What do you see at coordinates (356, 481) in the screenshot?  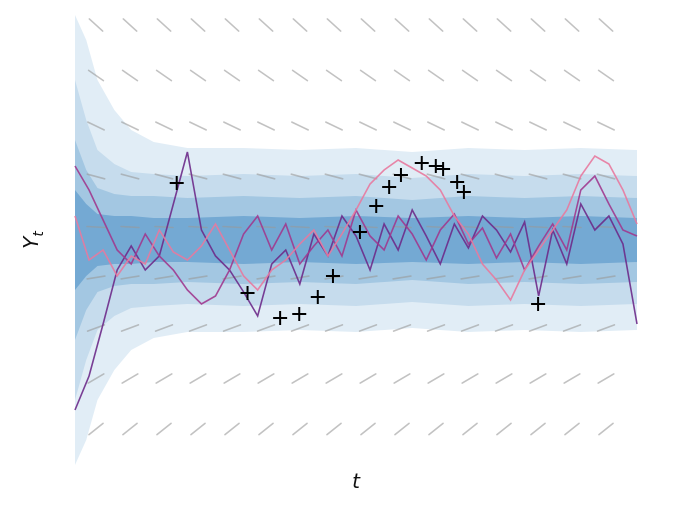 I see `x-axis-label: t` at bounding box center [356, 481].